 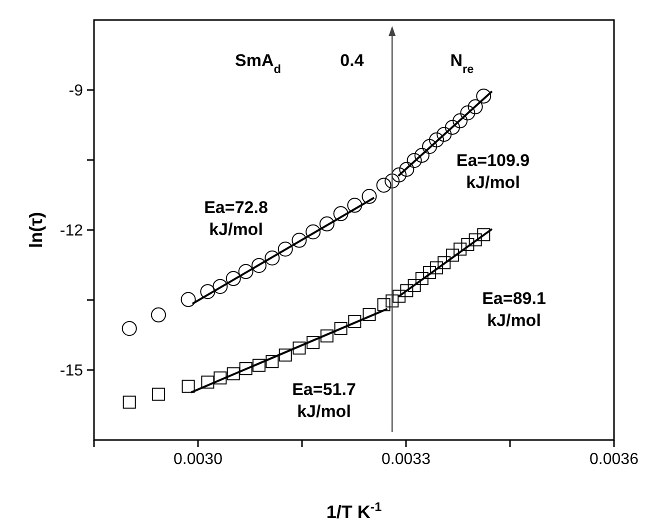 I want to click on x-axis-title: 1/T K$^{-1}$, so click(x=354, y=511).